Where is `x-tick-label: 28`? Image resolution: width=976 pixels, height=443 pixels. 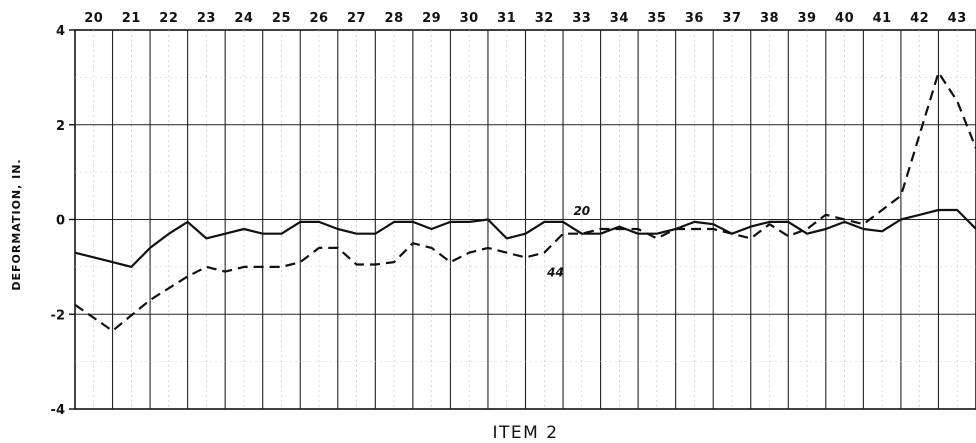
x-tick-label: 28 is located at coordinates (394, 18).